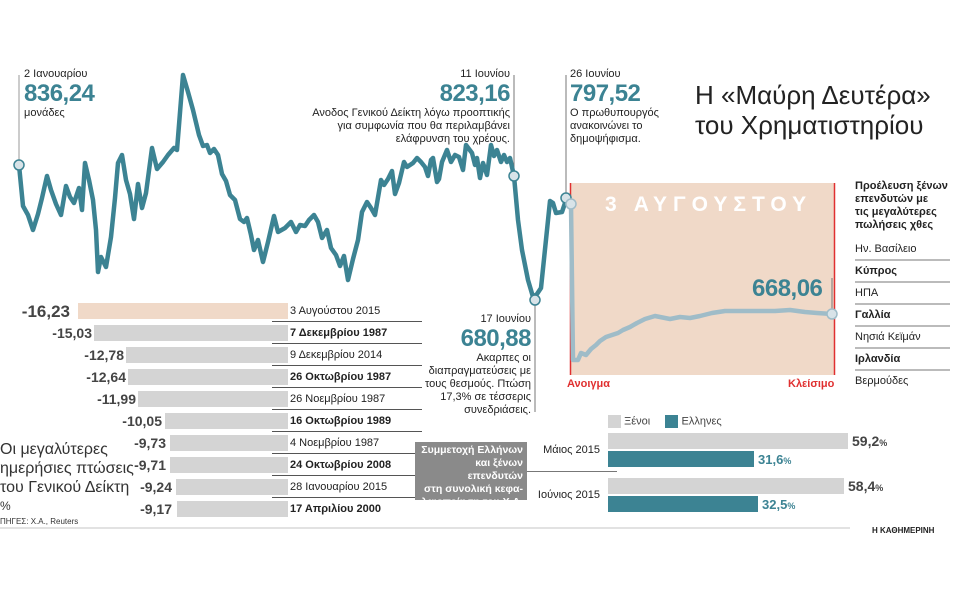  What do you see at coordinates (787, 288) in the screenshot?
I see `intraday-close-value: 668,06` at bounding box center [787, 288].